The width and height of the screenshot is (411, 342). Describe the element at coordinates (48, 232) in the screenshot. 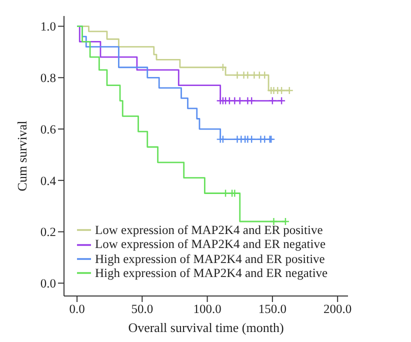

I see `y-tick-label: 0.2` at that location.